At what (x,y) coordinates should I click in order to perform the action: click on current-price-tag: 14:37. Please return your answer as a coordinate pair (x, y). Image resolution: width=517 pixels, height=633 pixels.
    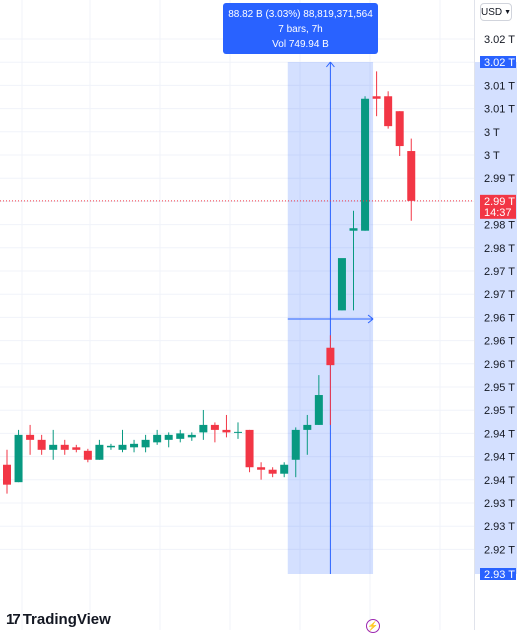
    Looking at the image, I should click on (498, 213).